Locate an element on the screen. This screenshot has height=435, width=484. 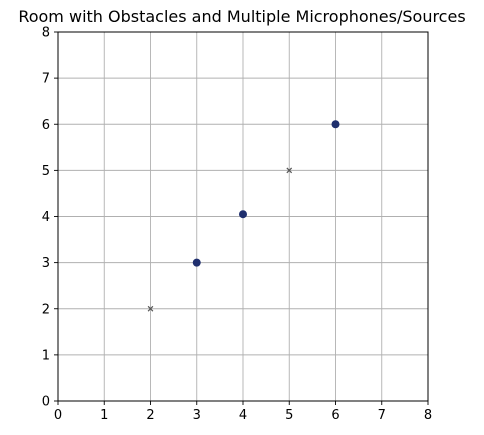
y-tick-label: 1 is located at coordinates (46, 355).